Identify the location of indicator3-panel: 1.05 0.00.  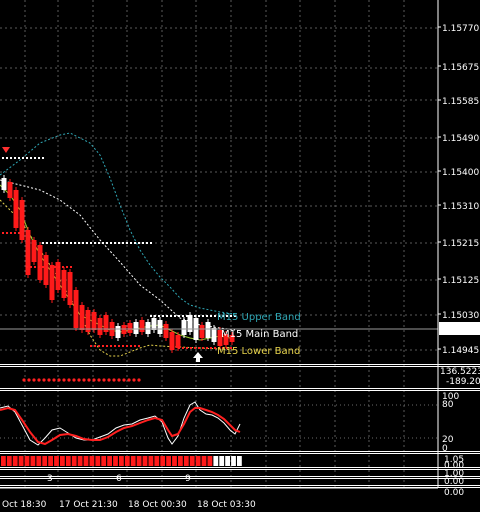
(232, 463).